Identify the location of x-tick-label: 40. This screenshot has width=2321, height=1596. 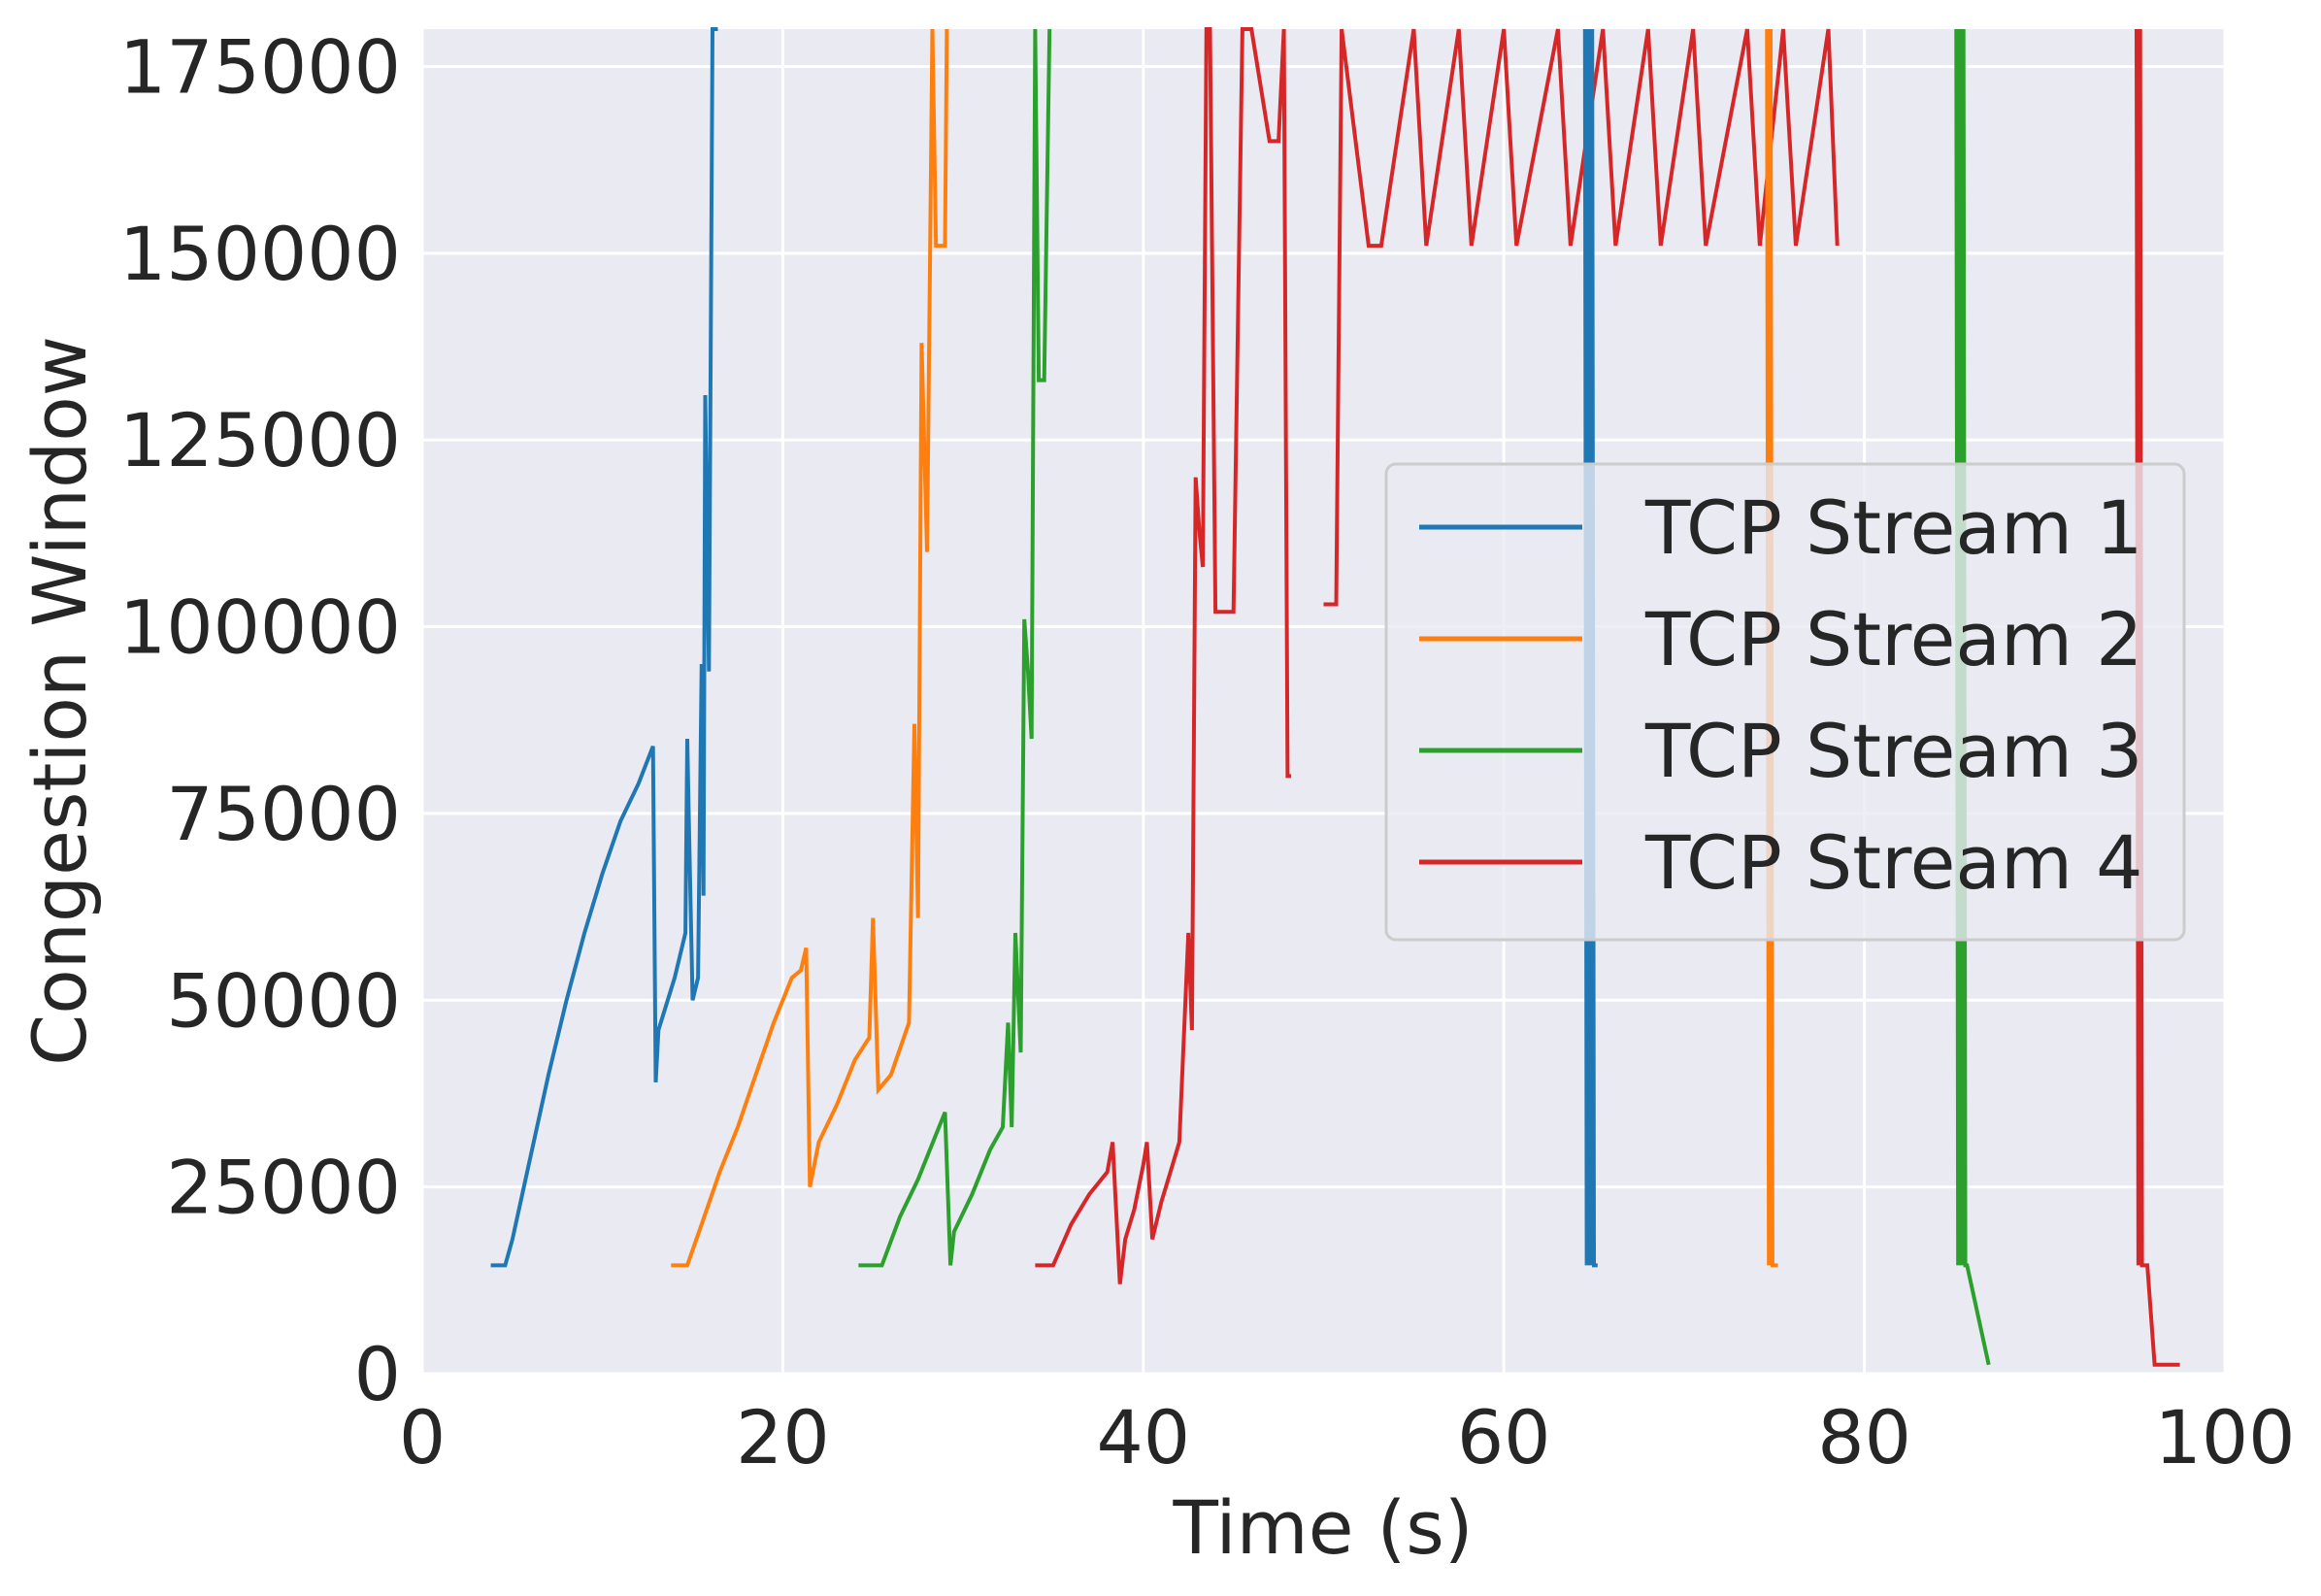
(1143, 1437).